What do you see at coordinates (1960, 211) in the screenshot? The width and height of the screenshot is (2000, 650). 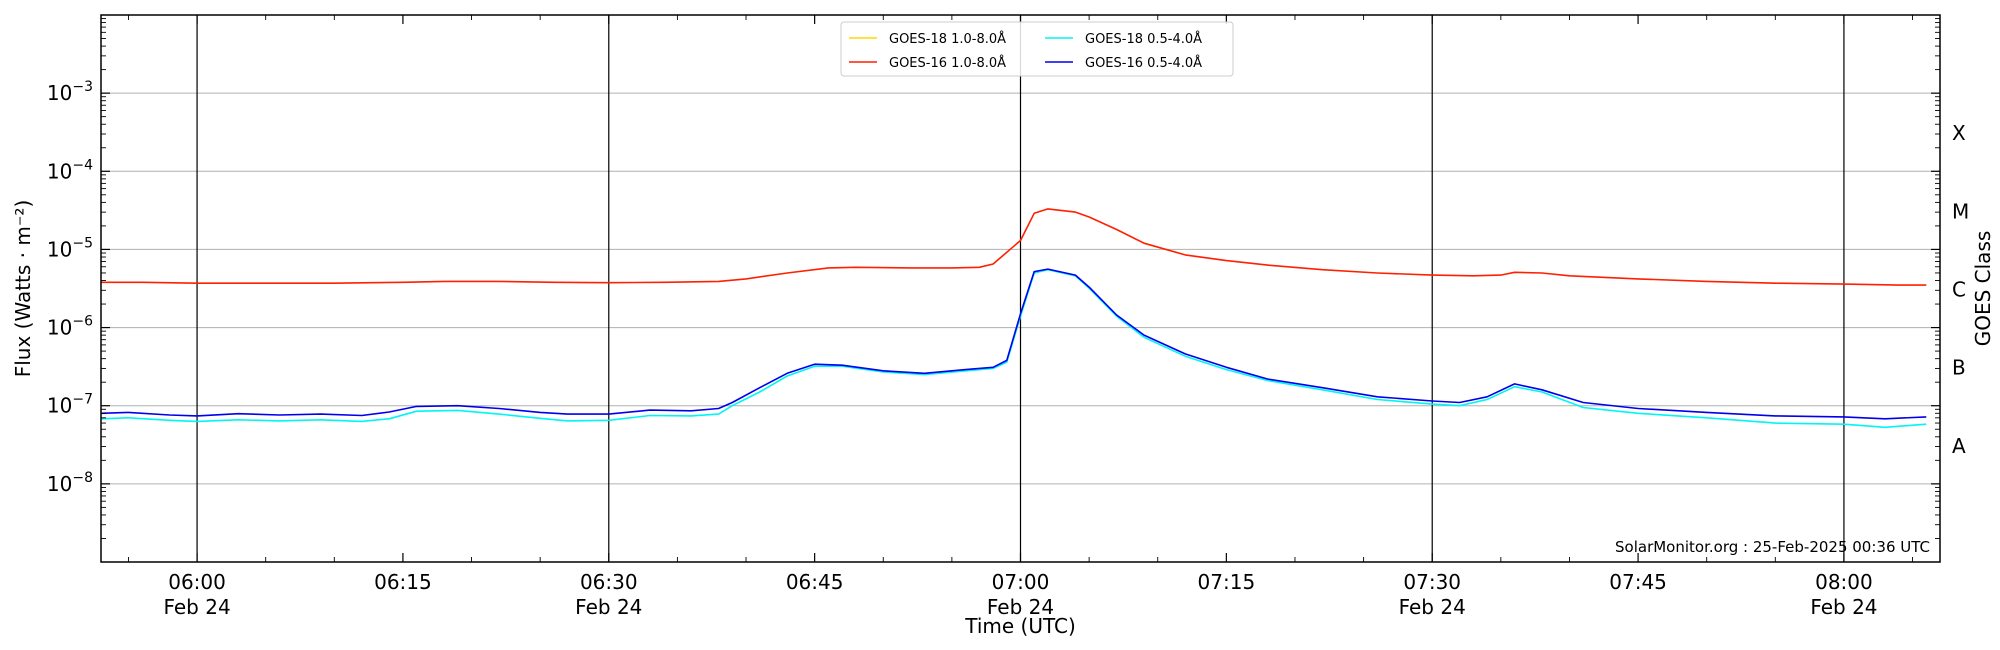 I see `goes-class-label: M` at bounding box center [1960, 211].